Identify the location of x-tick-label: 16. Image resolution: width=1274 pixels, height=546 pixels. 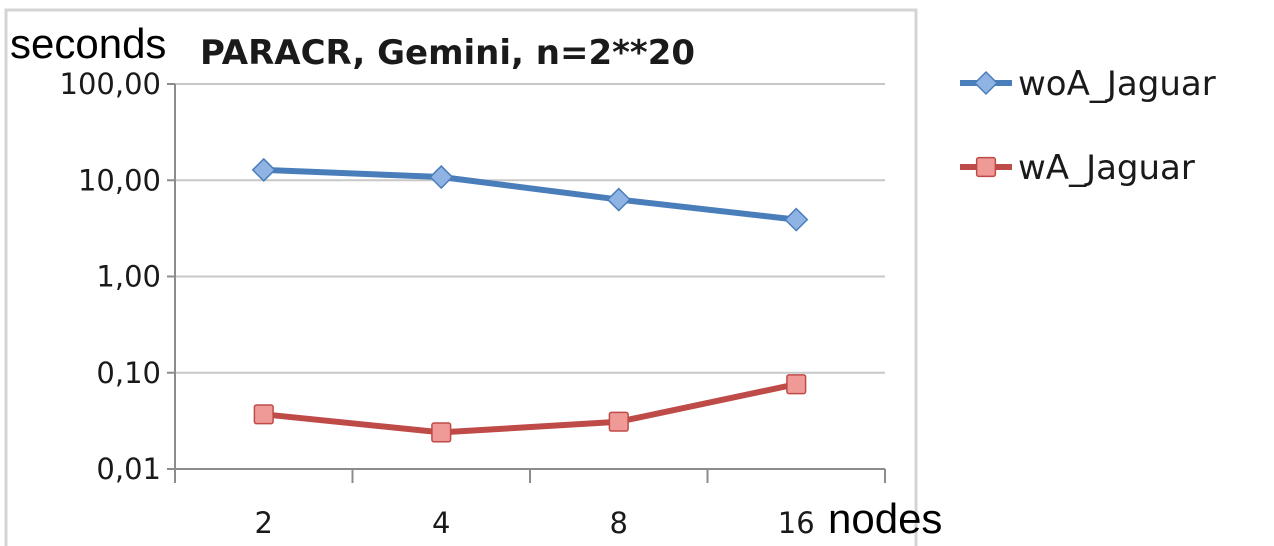
(796, 523).